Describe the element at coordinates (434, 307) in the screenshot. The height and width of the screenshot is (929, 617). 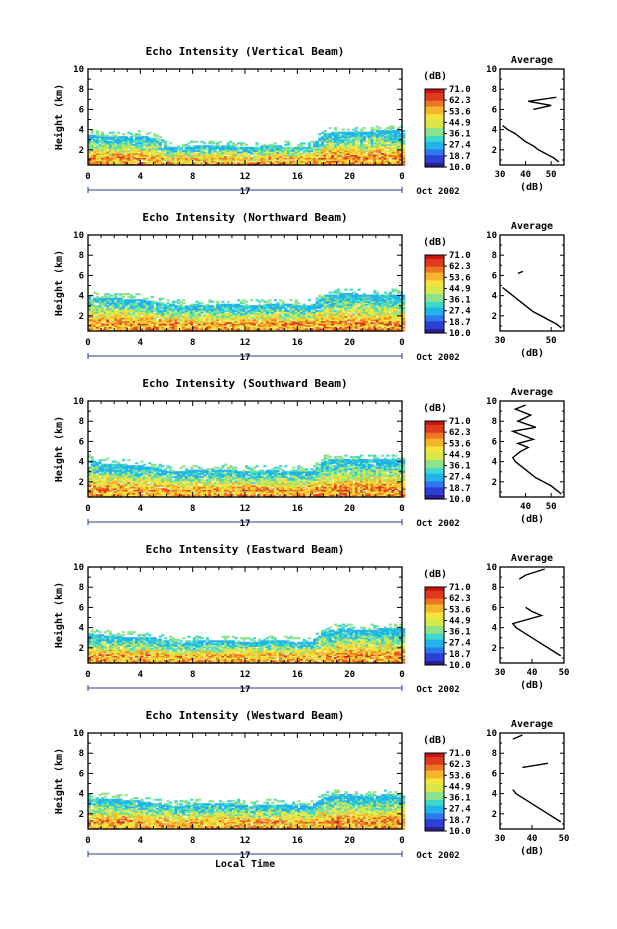
I see `colorbar-swatch` at that location.